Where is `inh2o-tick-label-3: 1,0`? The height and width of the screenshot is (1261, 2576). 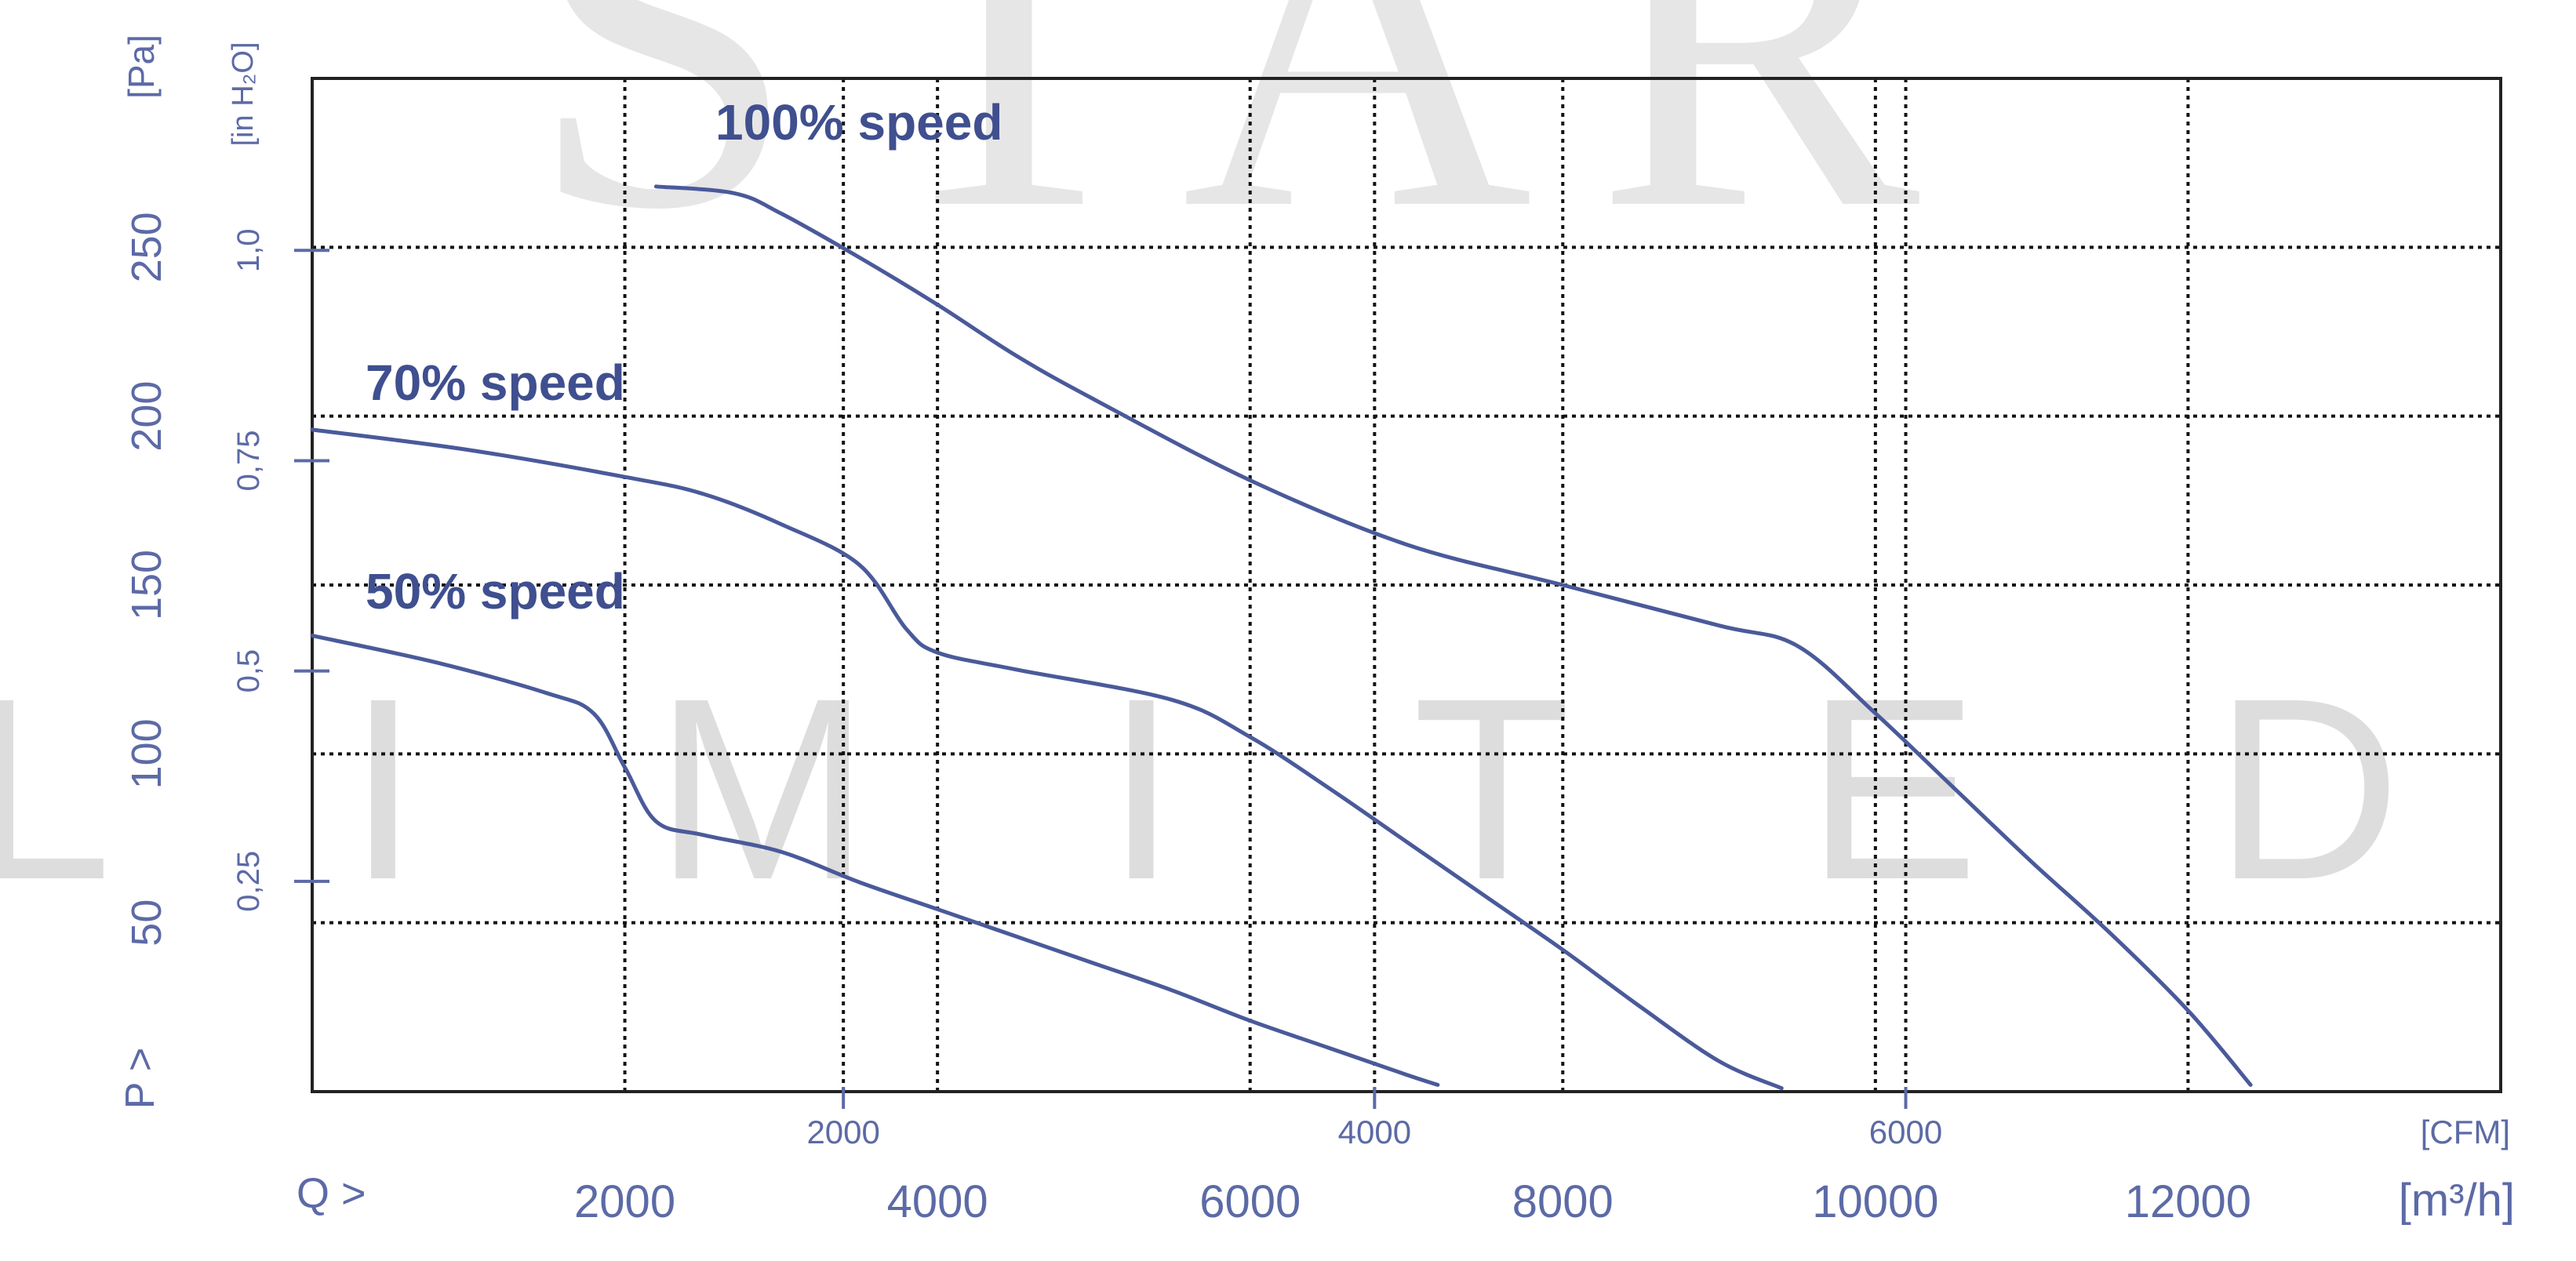
inh2o-tick-label-3: 1,0 is located at coordinates (248, 250).